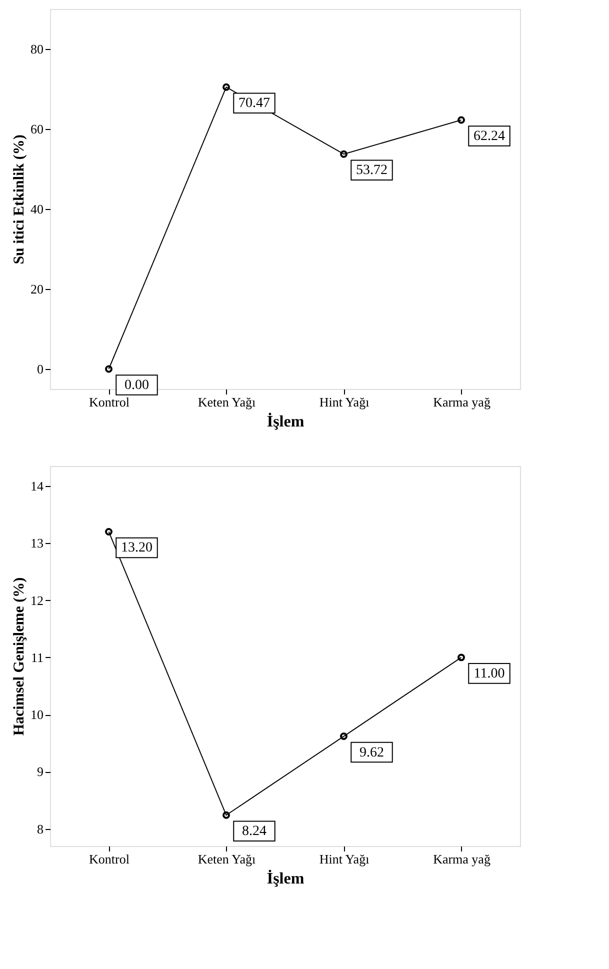  I want to click on y-tick-label: 10, so click(37, 714).